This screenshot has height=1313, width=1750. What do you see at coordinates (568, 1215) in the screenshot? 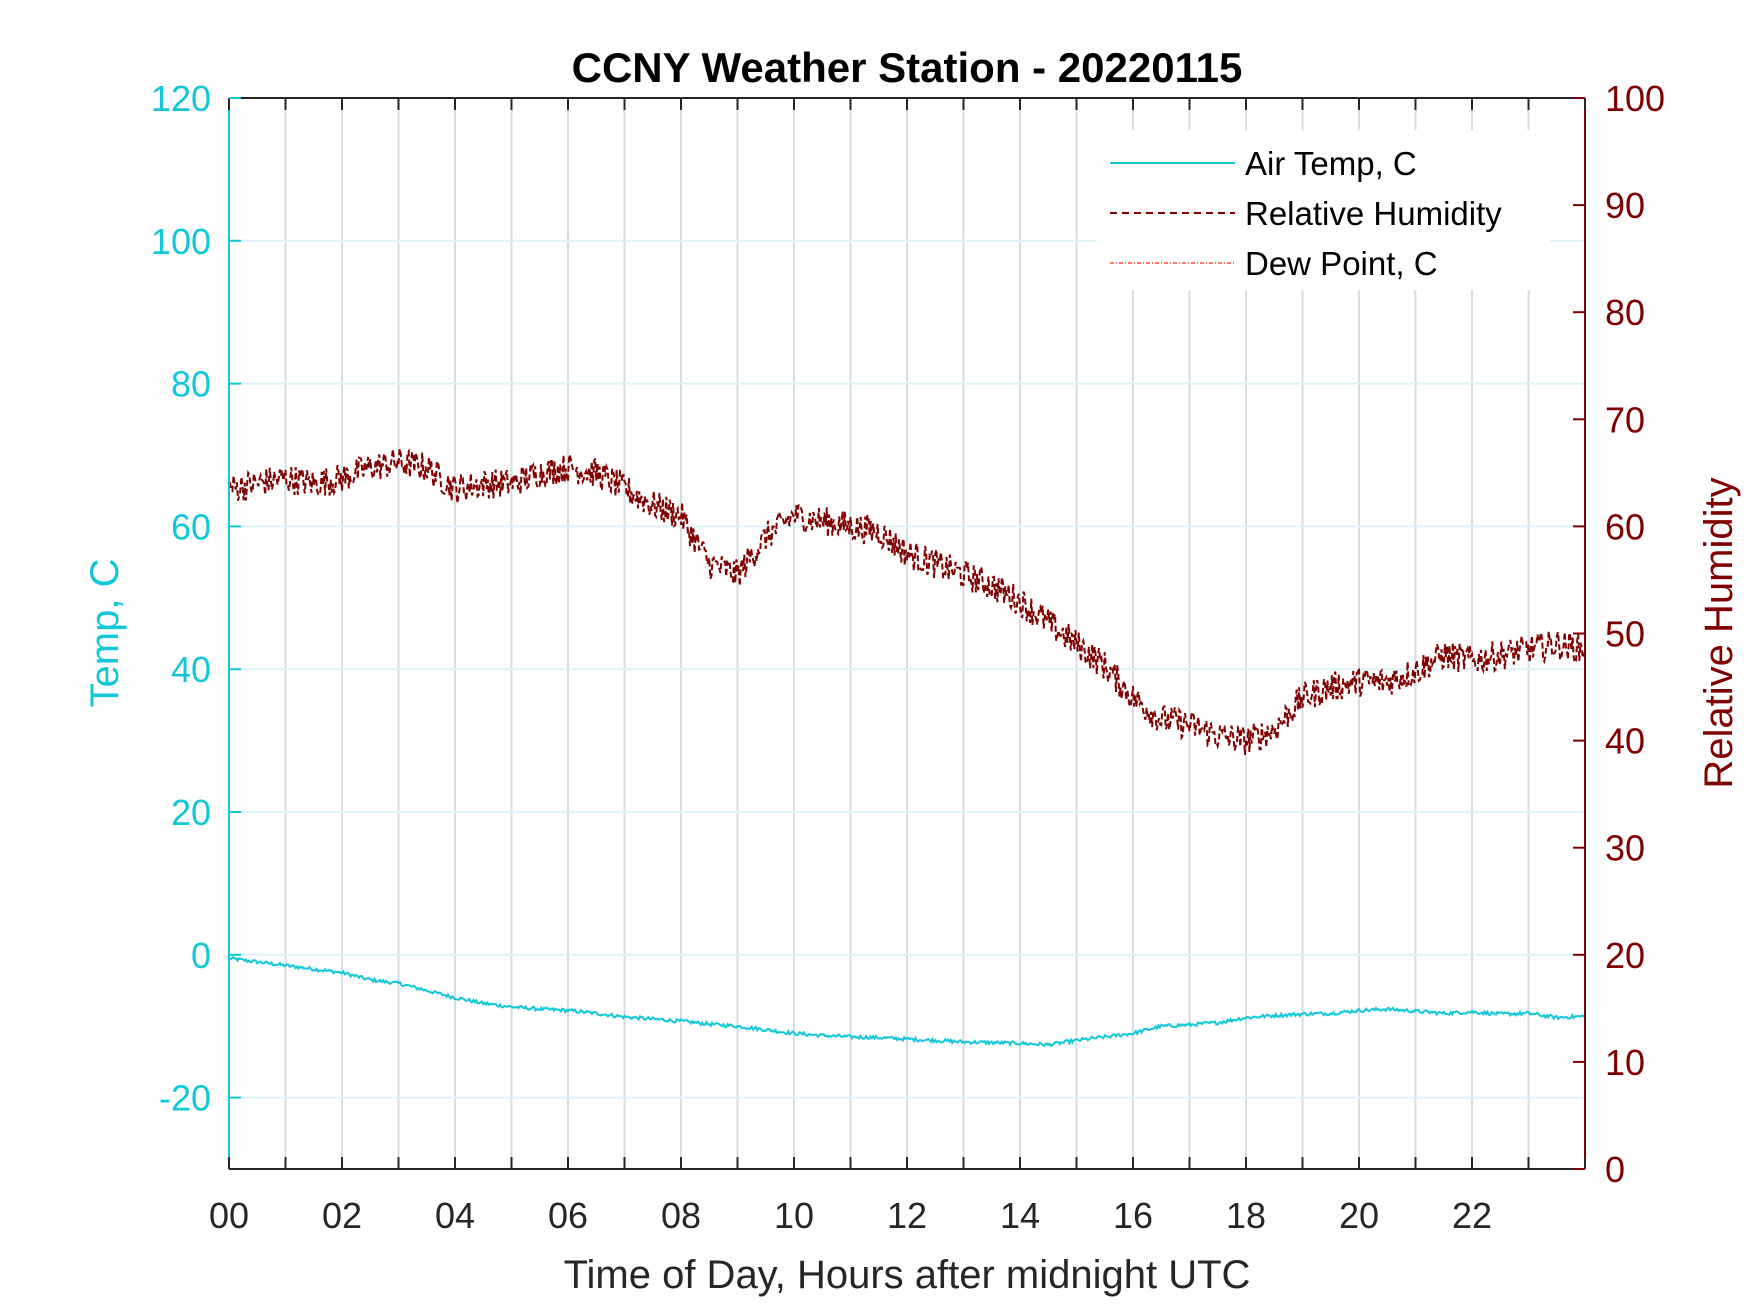
I see `x-tick-label: 06` at bounding box center [568, 1215].